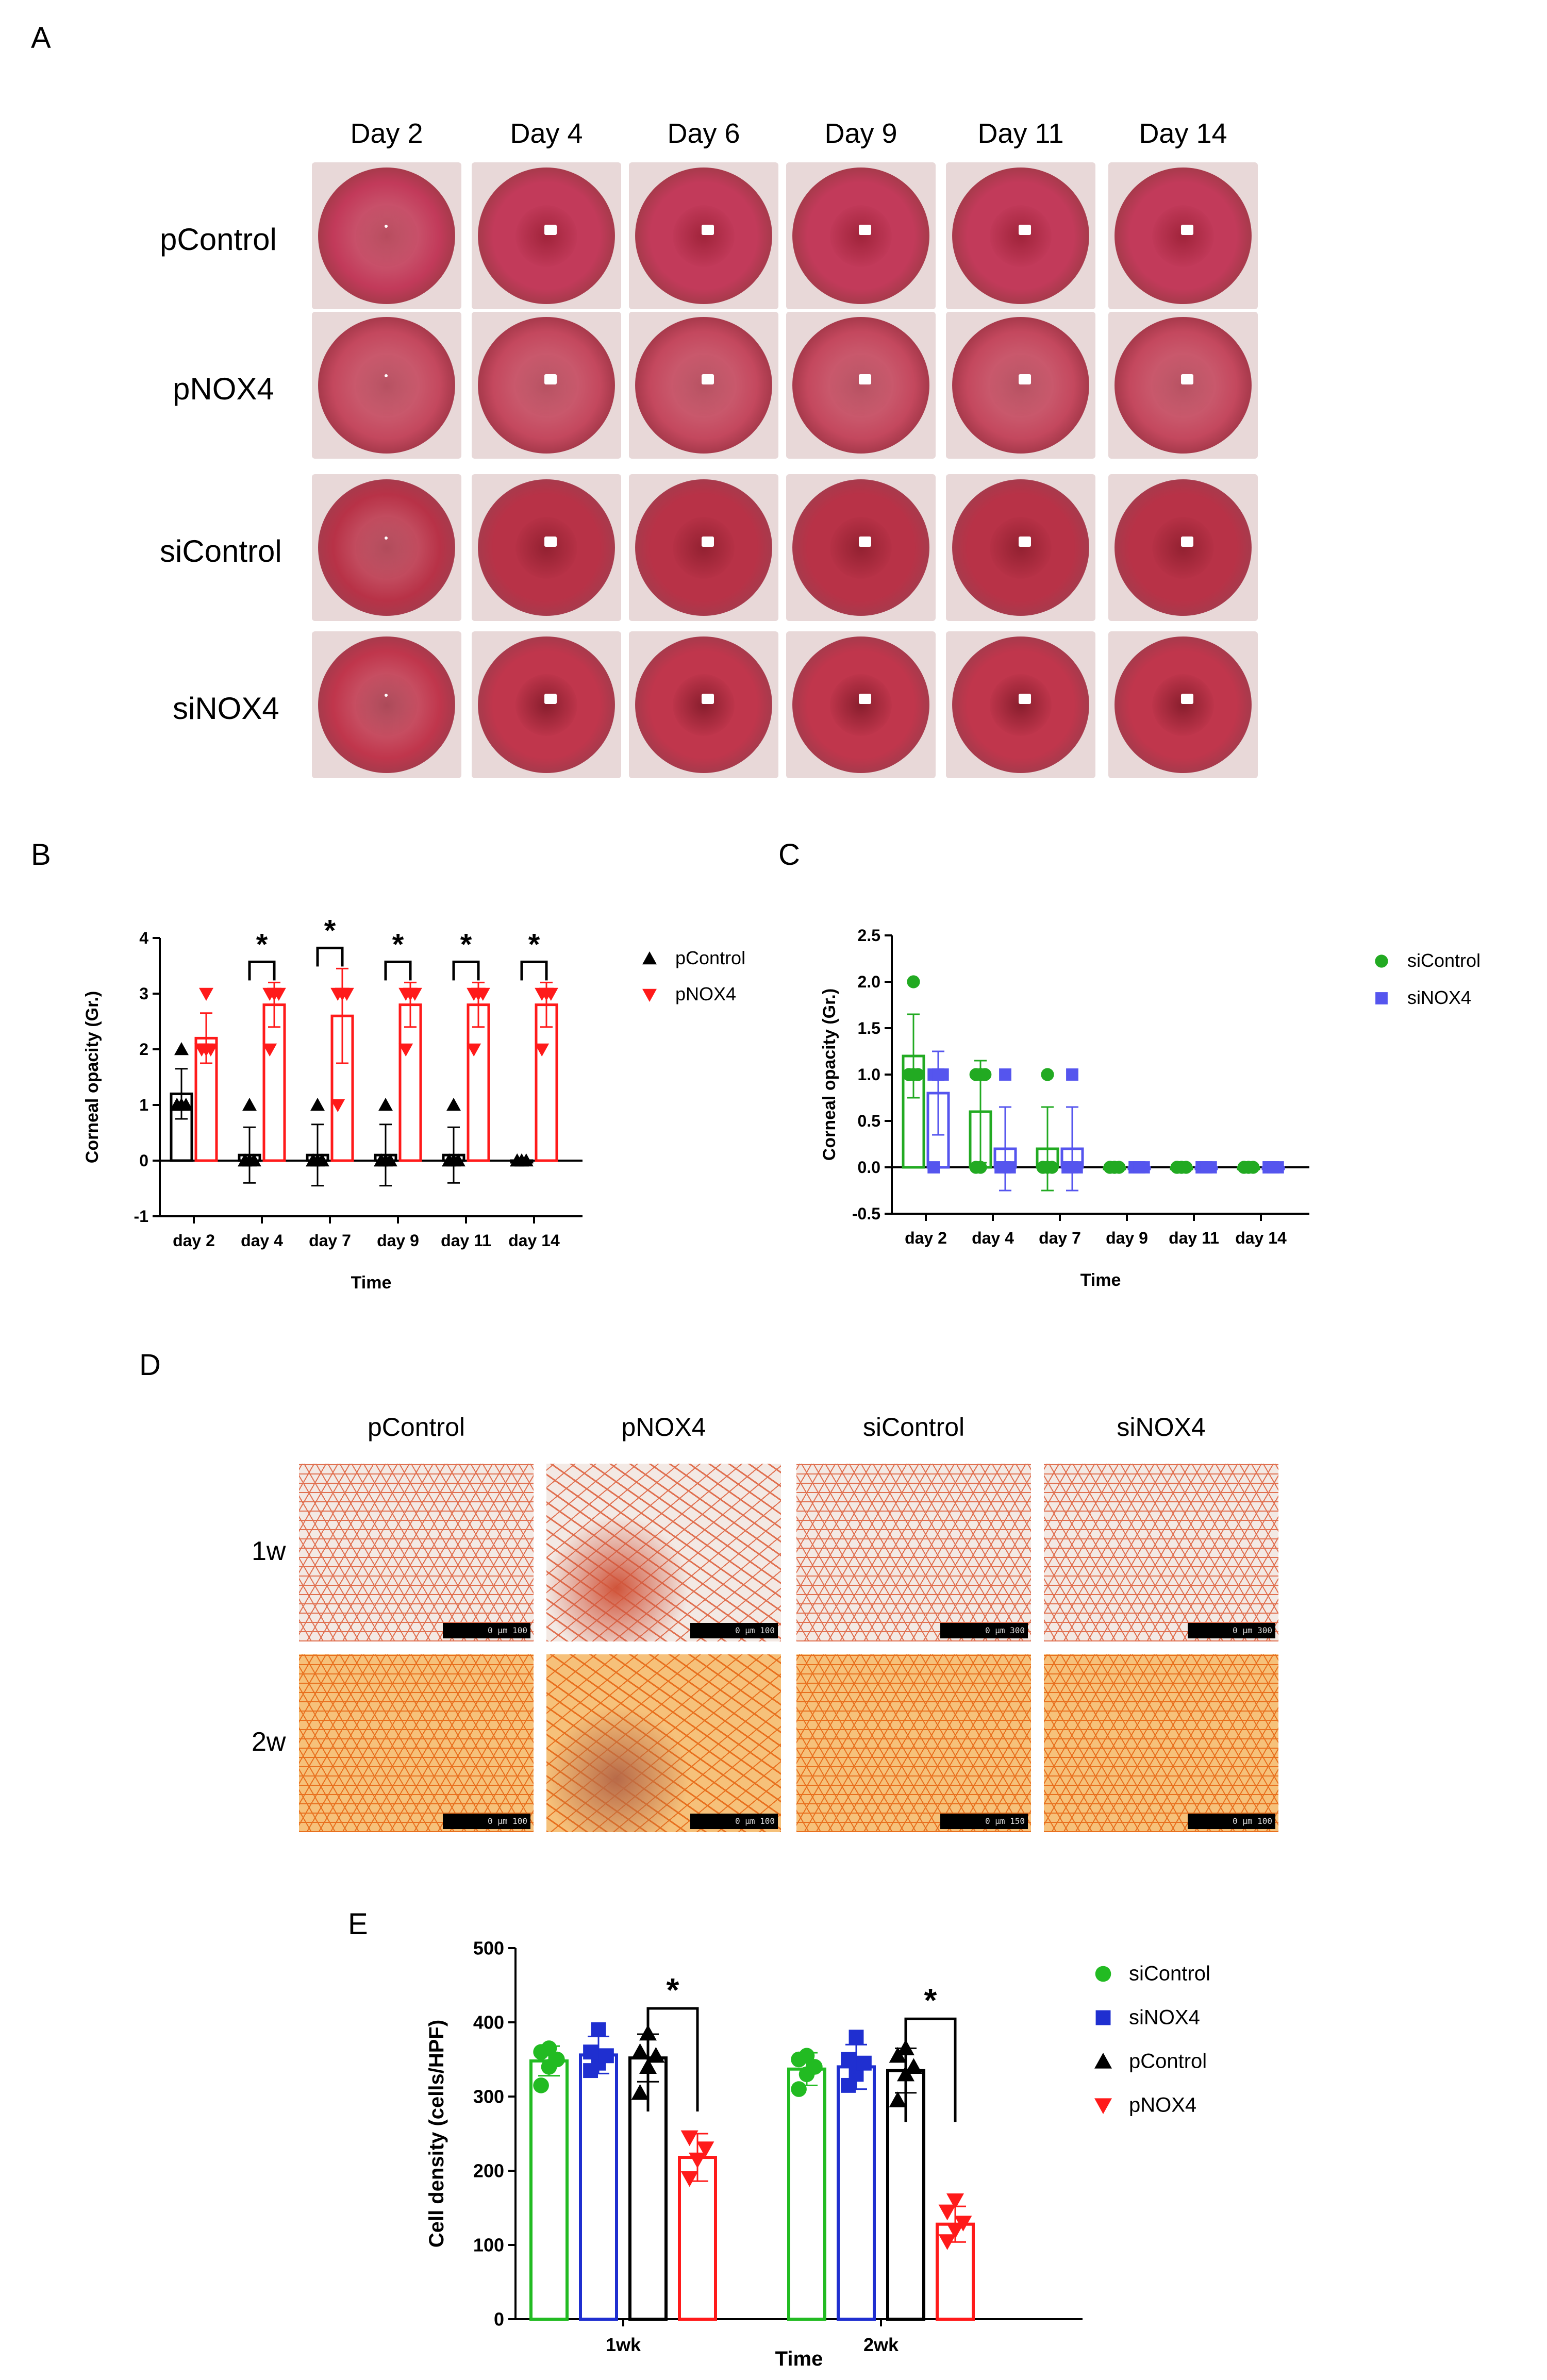 This screenshot has height=2380, width=1547. I want to click on scale-bar: 0 µm 100, so click(487, 1821).